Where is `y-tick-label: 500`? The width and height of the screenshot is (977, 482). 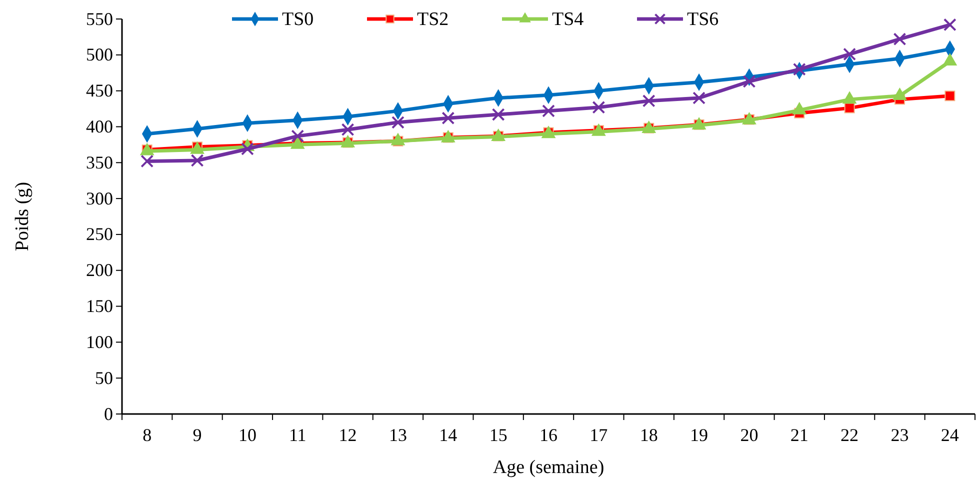
y-tick-label: 500 is located at coordinates (99, 54).